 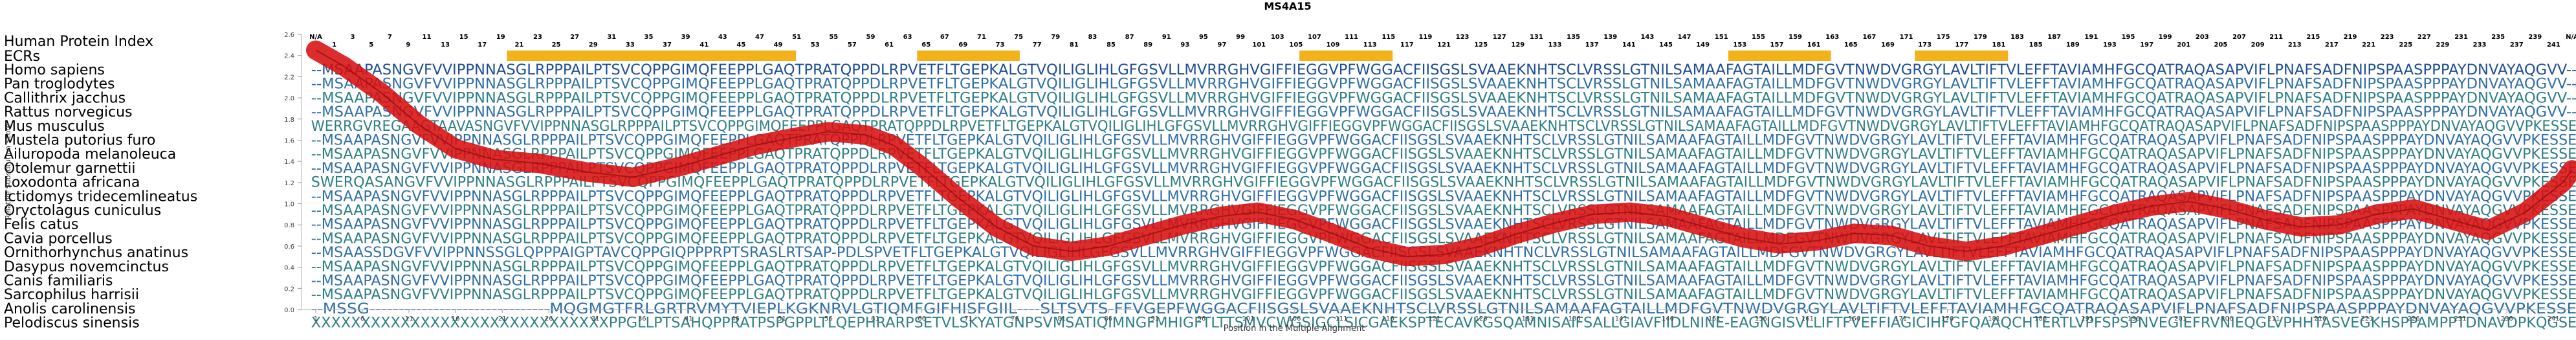 I want to click on index-label: 191, so click(x=2091, y=37).